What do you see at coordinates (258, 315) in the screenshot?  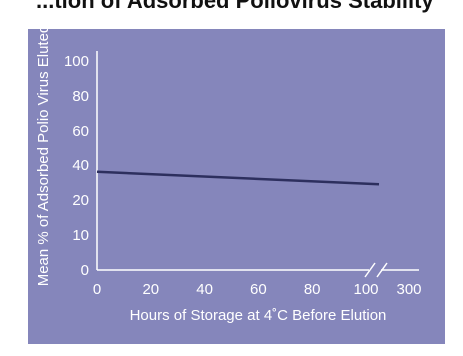 I see `x-axis-label: Hours of Storage at 4˚C Before Elution` at bounding box center [258, 315].